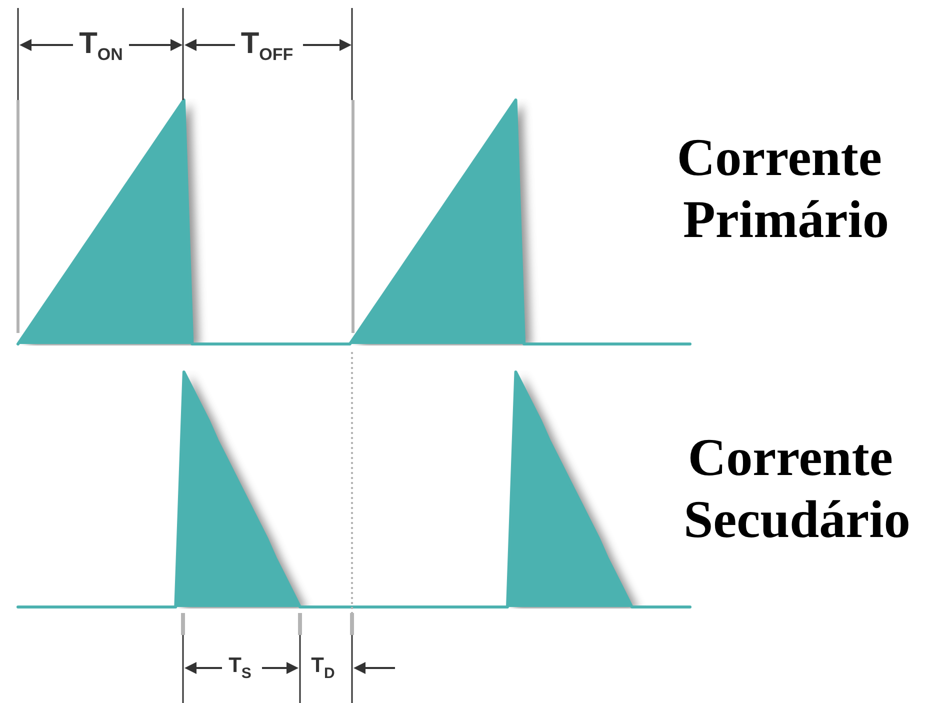  What do you see at coordinates (267, 45) in the screenshot?
I see `text: T$_{OFF}$` at bounding box center [267, 45].